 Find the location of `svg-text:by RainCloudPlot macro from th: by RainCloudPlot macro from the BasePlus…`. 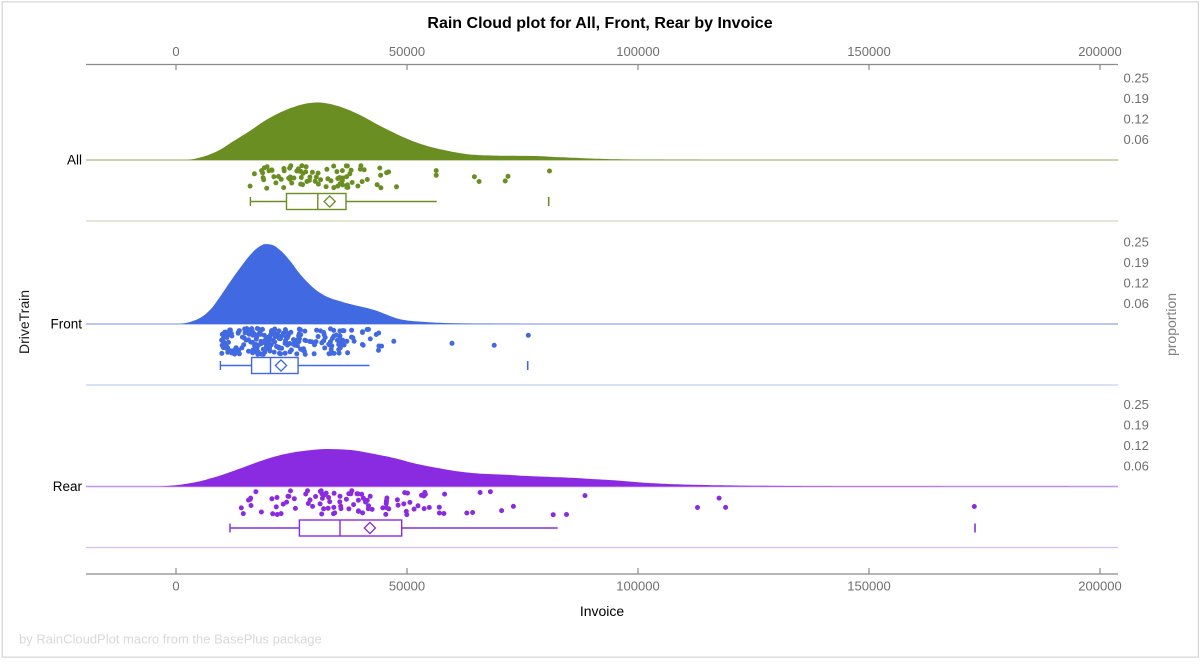

svg-text:by RainCloudPlot macro from th: by RainCloudPlot macro from the BasePlus… is located at coordinates (170, 639).